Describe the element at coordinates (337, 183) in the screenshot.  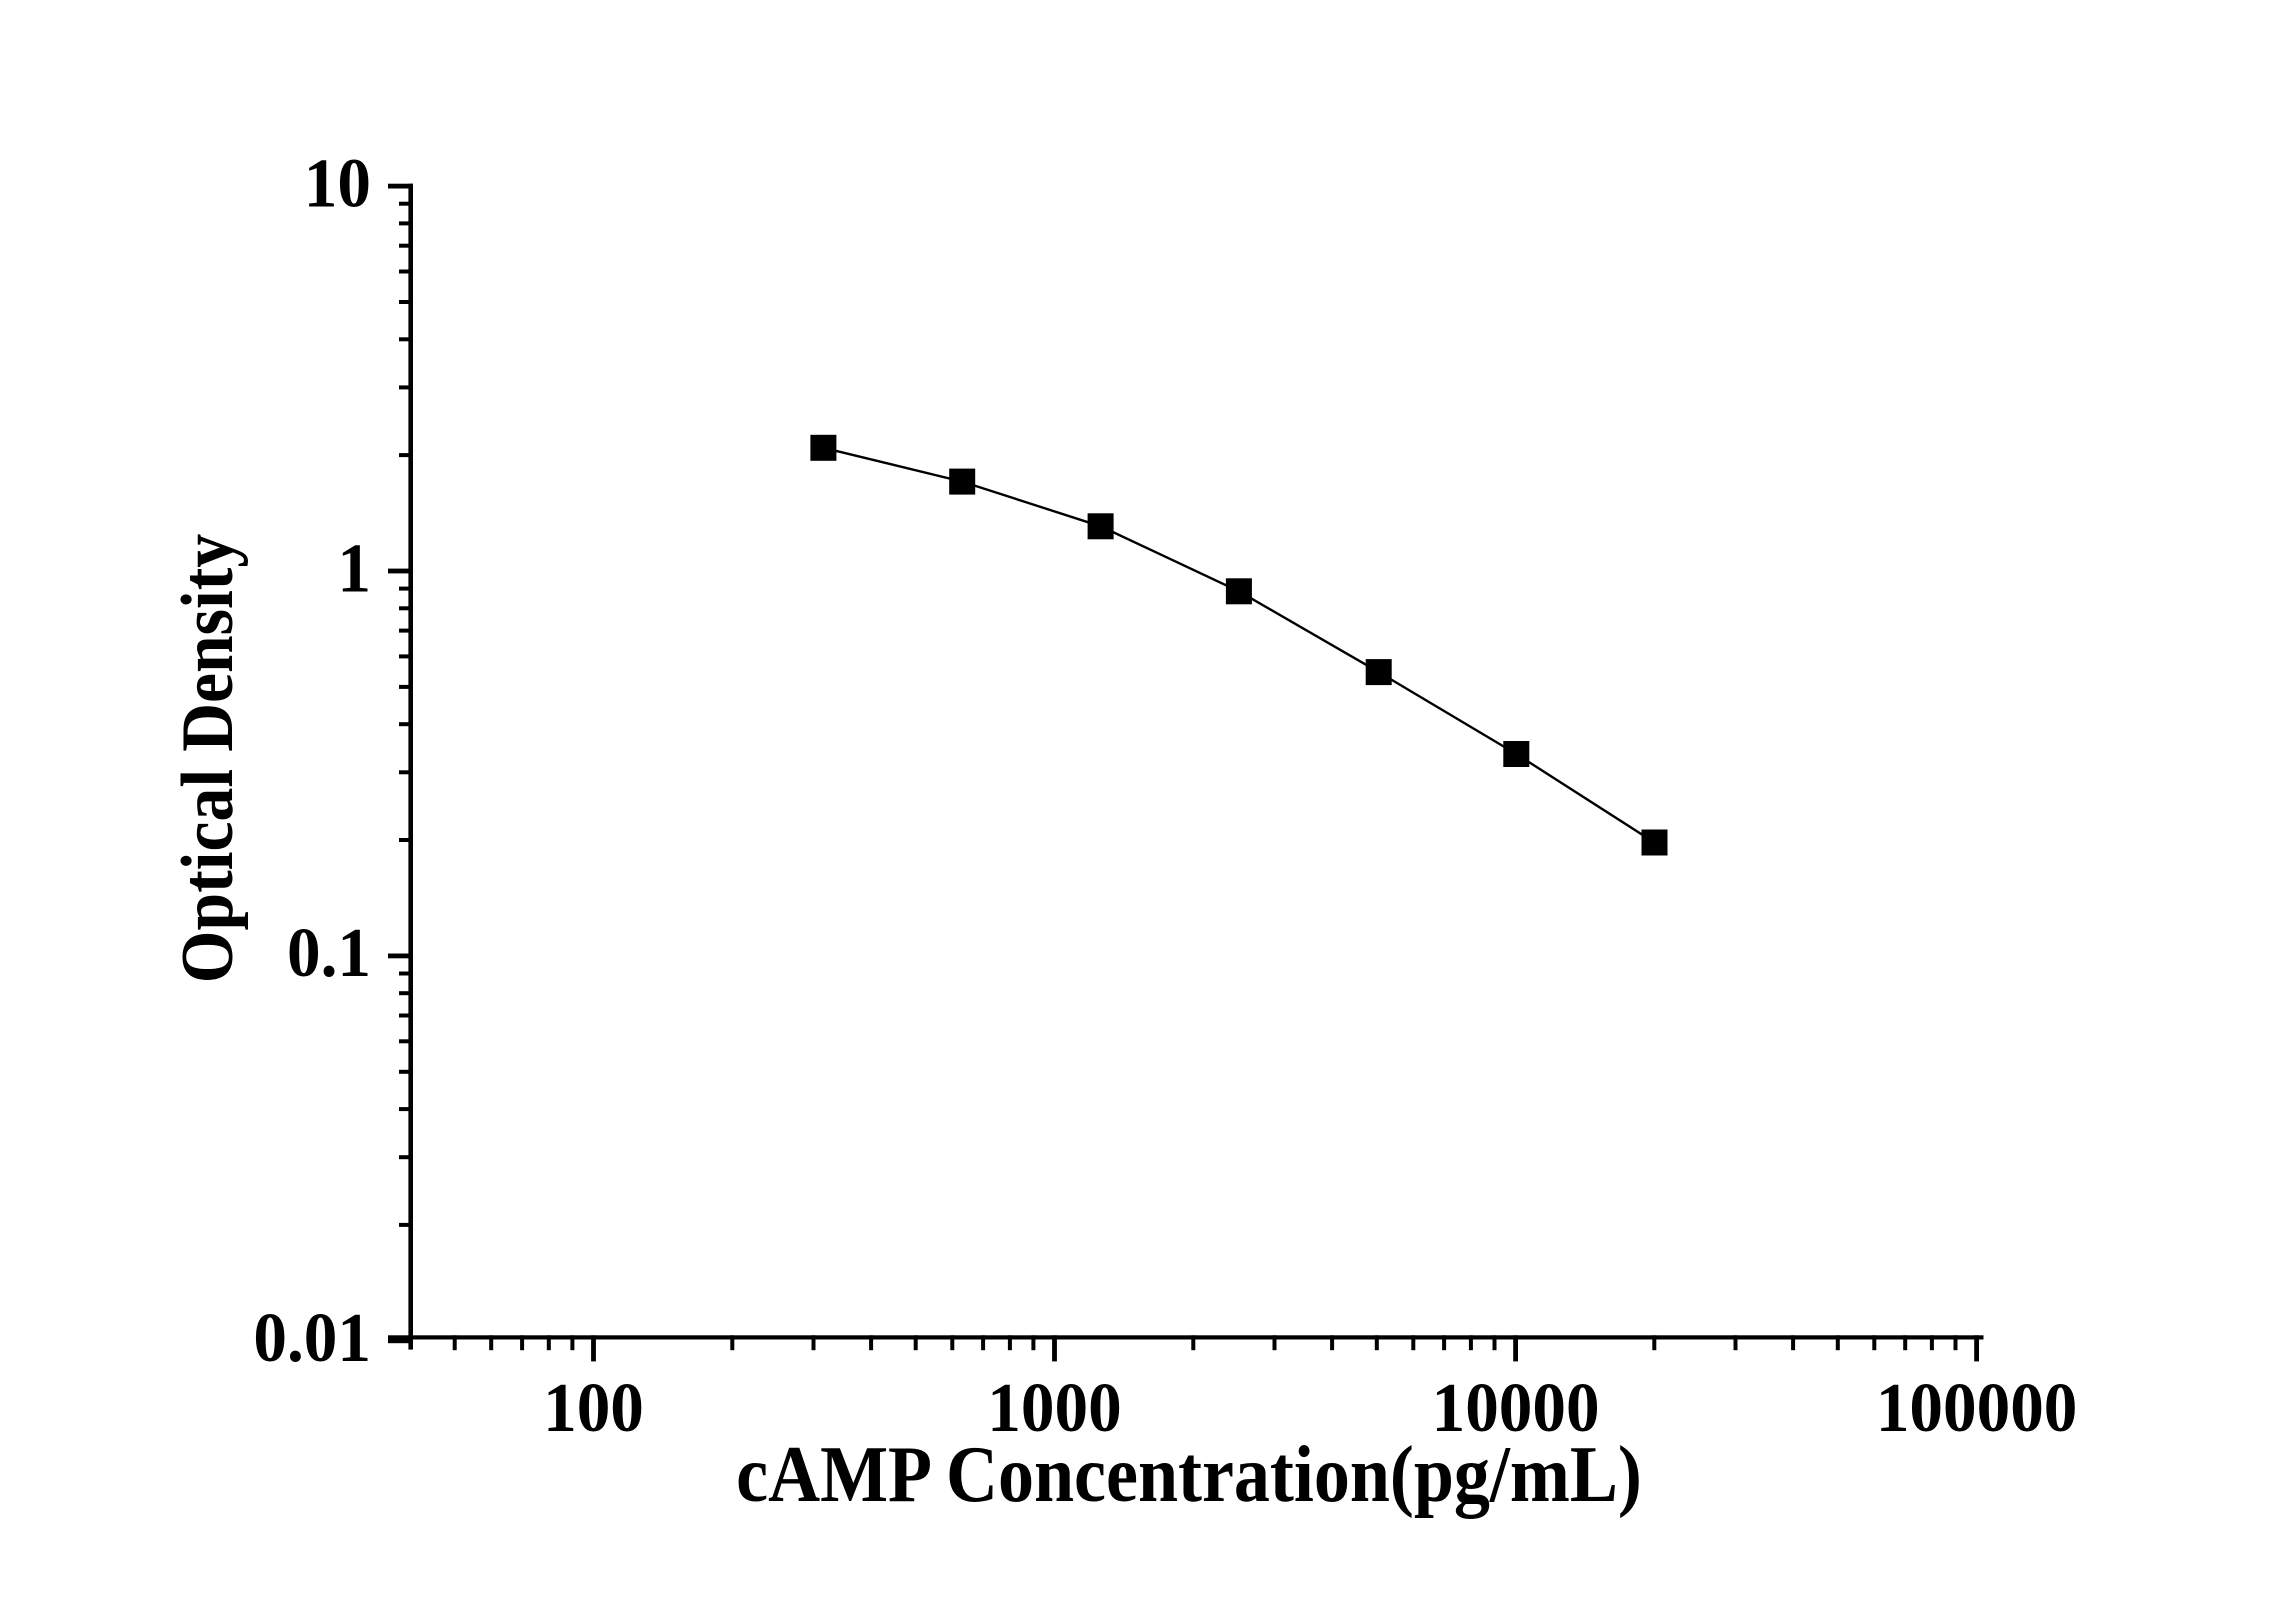
I see `svg-text: 10` at that location.